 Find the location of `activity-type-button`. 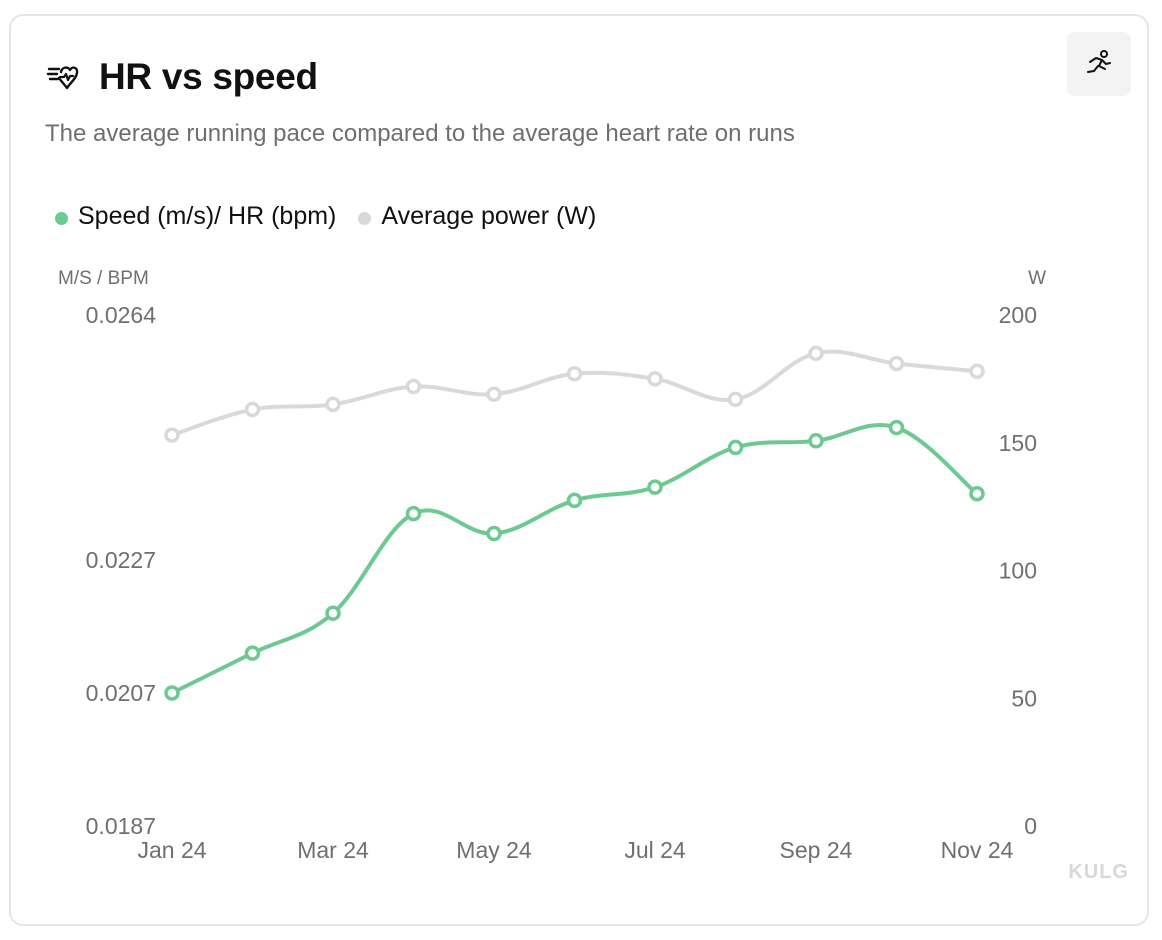

activity-type-button is located at coordinates (1099, 64).